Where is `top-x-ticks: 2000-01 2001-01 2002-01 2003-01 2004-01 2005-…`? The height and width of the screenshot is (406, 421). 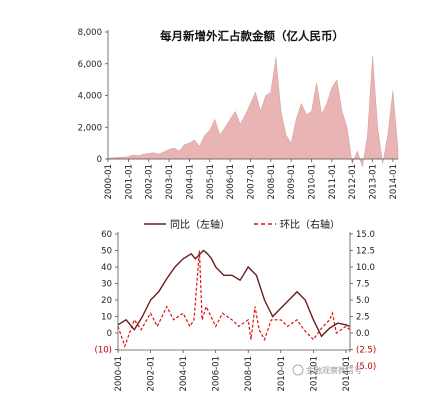
top-x-ticks: 2000-01 2001-01 2002-01 2003-01 2004-01 2005-… is located at coordinates (251, 179).